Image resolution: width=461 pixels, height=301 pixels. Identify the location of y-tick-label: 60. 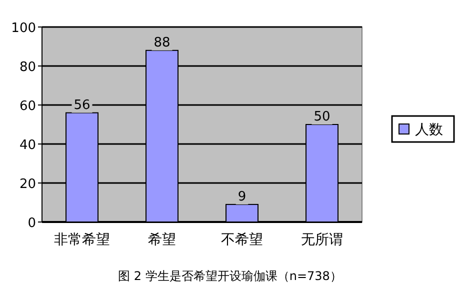
(27, 106).